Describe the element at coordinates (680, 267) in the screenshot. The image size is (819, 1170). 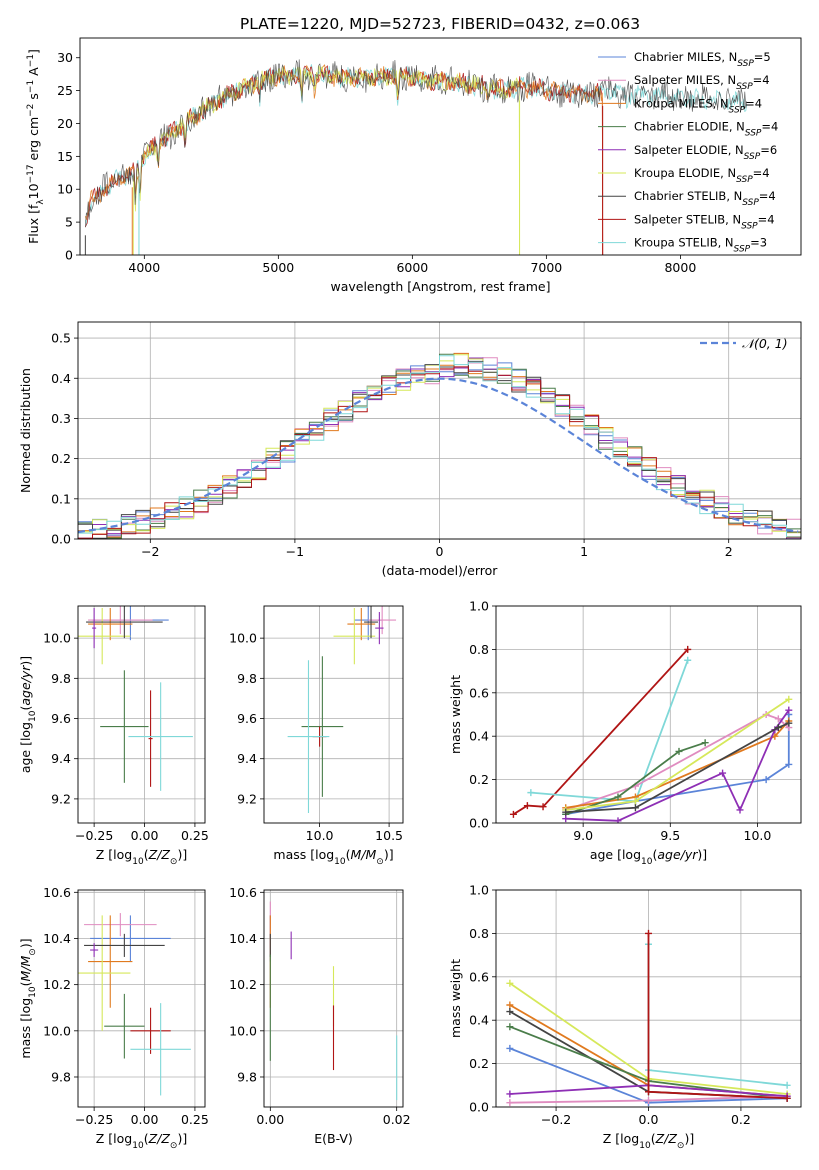
I see `x-tick-label: 8000` at that location.